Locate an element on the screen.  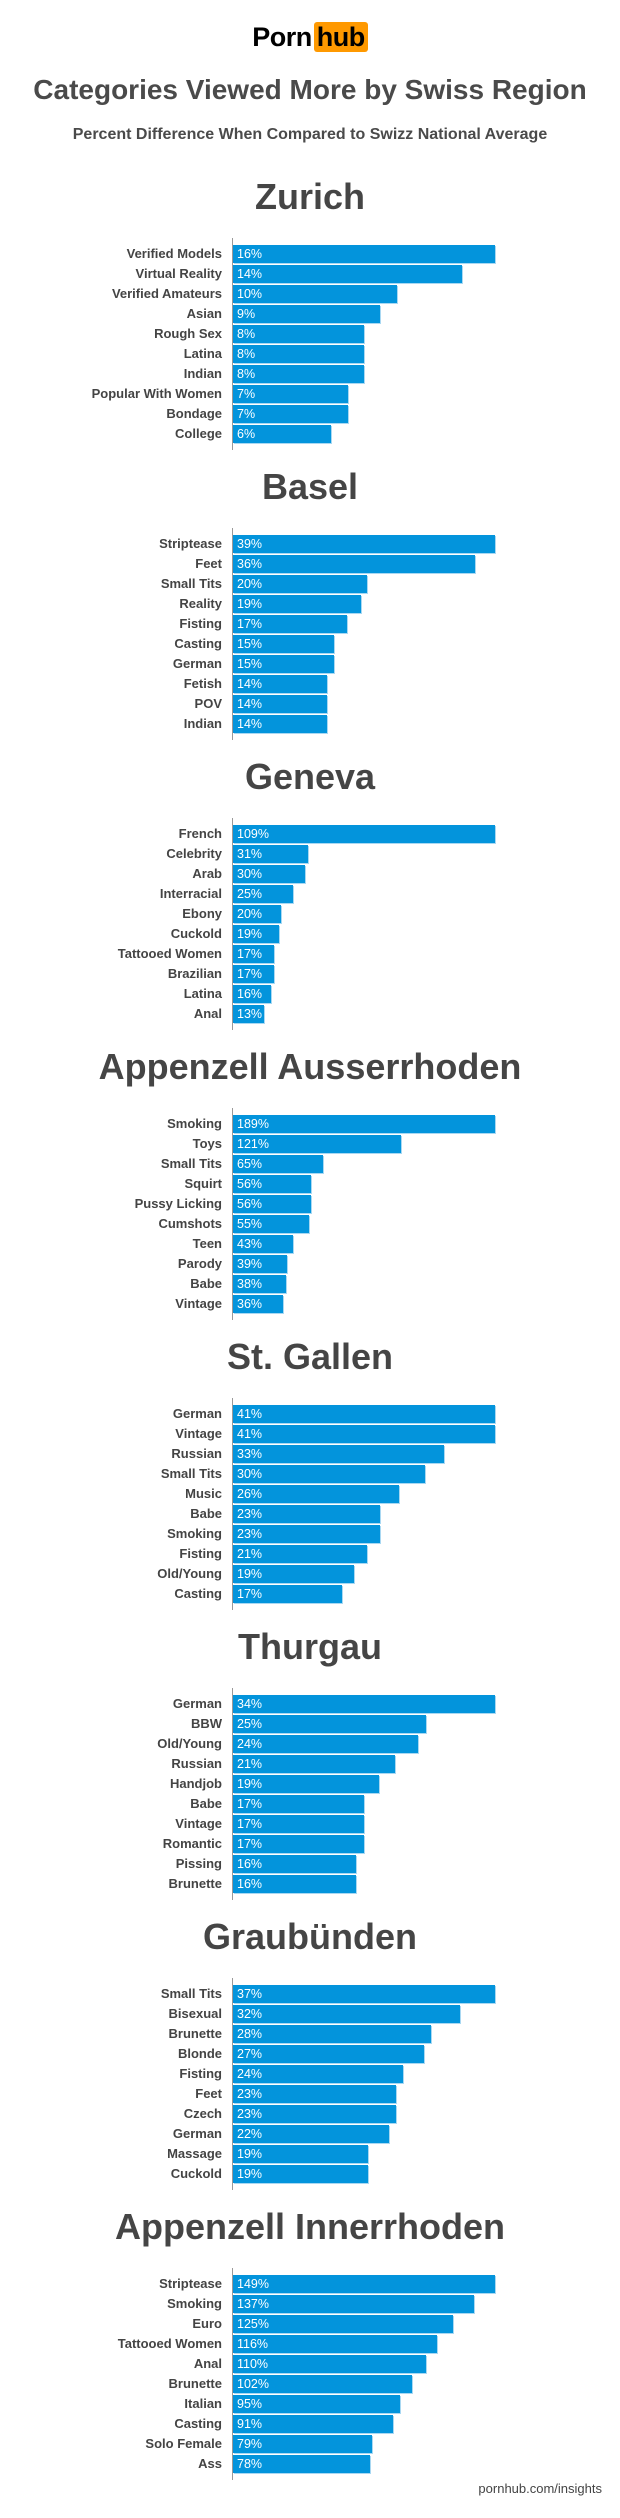
bar-row: Teen 43% is located at coordinates (310, 1244).